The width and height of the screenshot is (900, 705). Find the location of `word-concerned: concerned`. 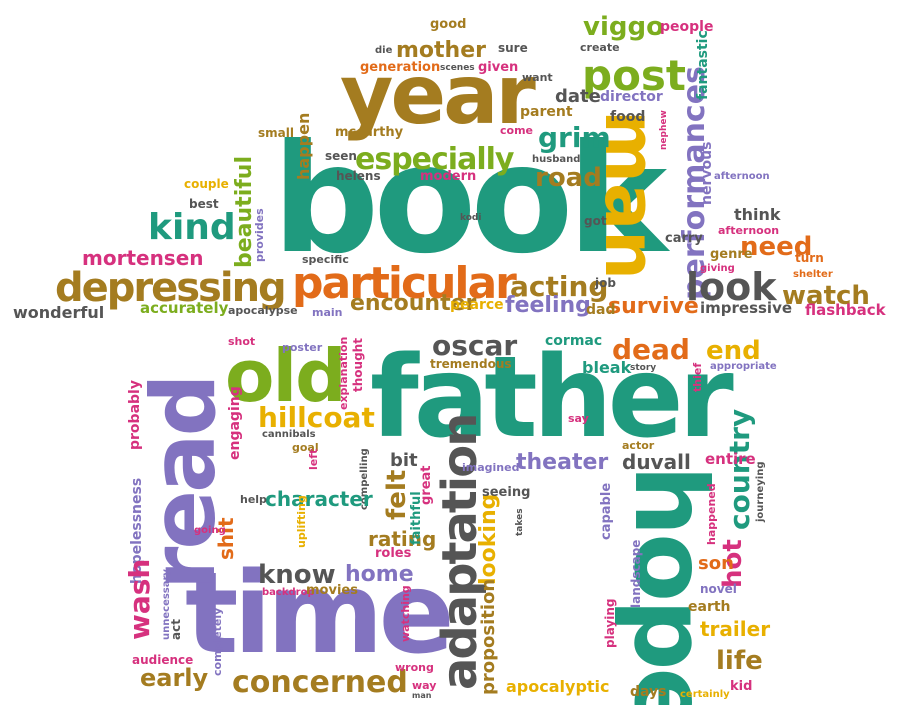

word-concerned: concerned is located at coordinates (320, 682).